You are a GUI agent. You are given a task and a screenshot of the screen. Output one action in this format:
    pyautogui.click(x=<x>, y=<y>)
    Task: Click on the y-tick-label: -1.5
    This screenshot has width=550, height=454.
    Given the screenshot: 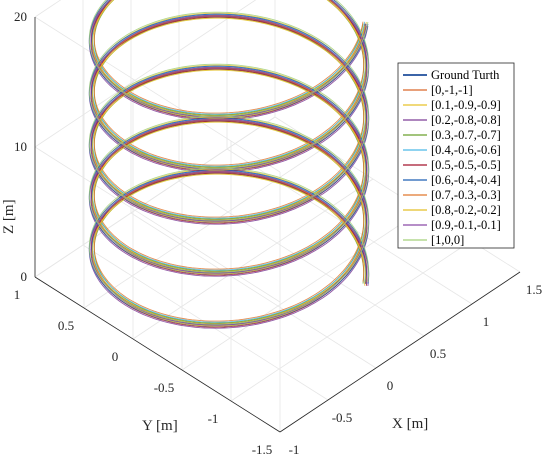 What is the action you would take?
    pyautogui.click(x=262, y=448)
    